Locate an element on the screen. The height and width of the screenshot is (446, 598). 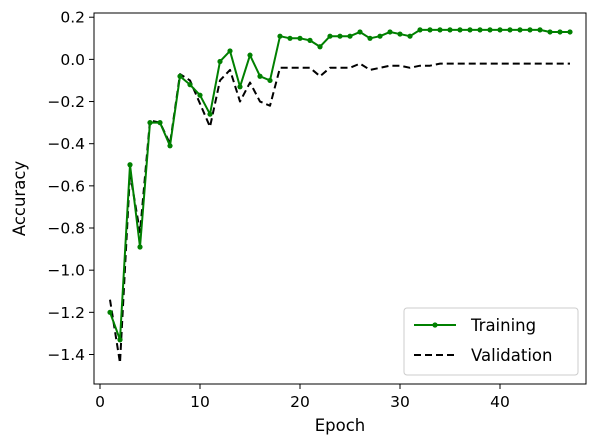
legend-marker-training is located at coordinates (435, 325).